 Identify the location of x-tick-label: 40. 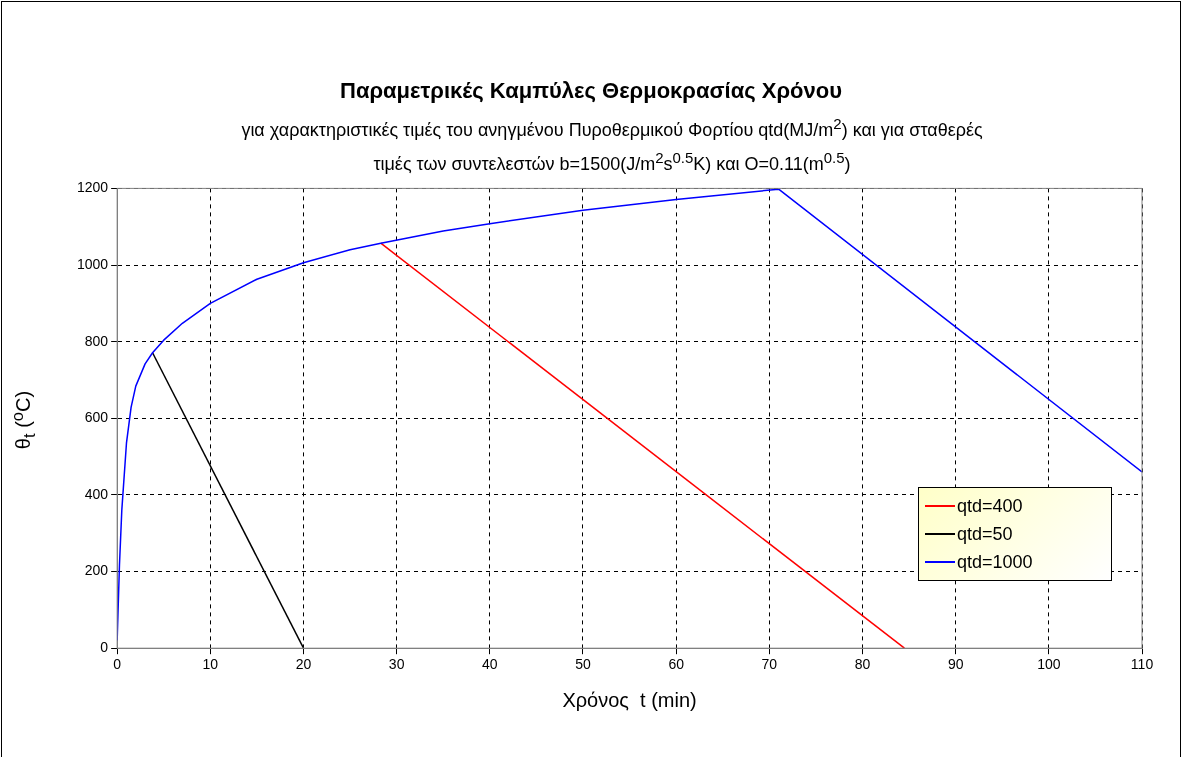
(490, 664).